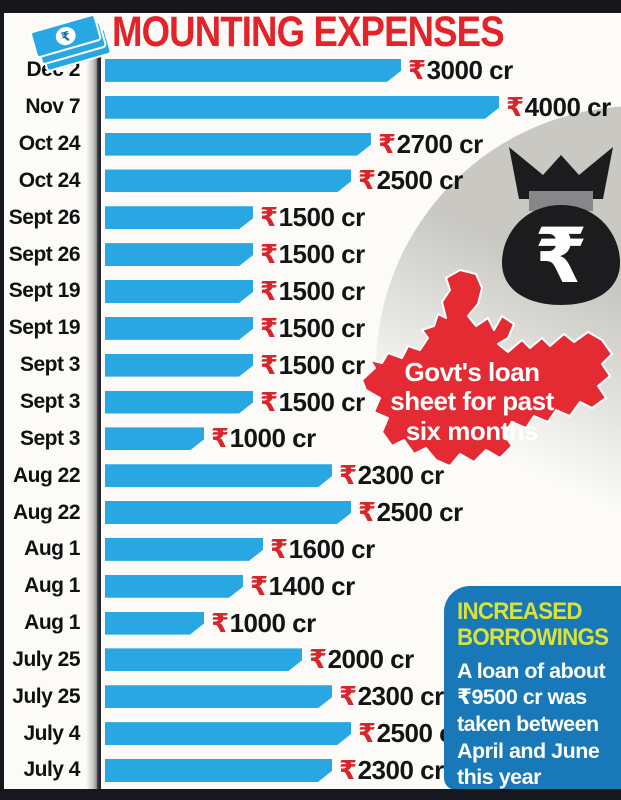 The image size is (621, 800). What do you see at coordinates (528, 750) in the screenshot?
I see `info-body-line: April and June` at bounding box center [528, 750].